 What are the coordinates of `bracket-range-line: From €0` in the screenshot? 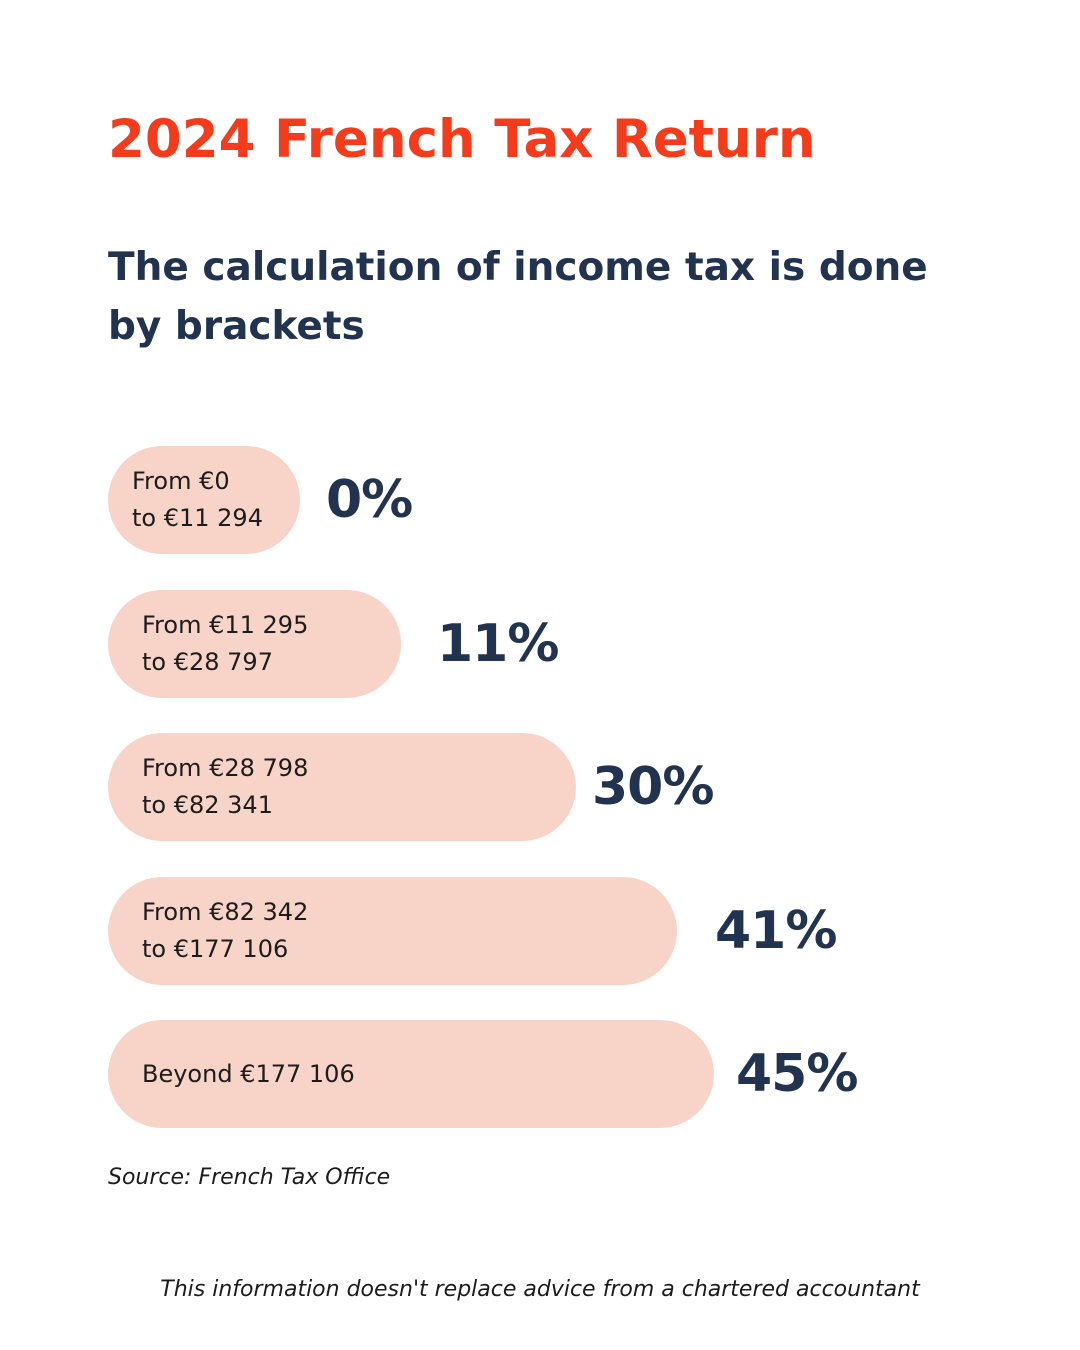 It's located at (181, 481).